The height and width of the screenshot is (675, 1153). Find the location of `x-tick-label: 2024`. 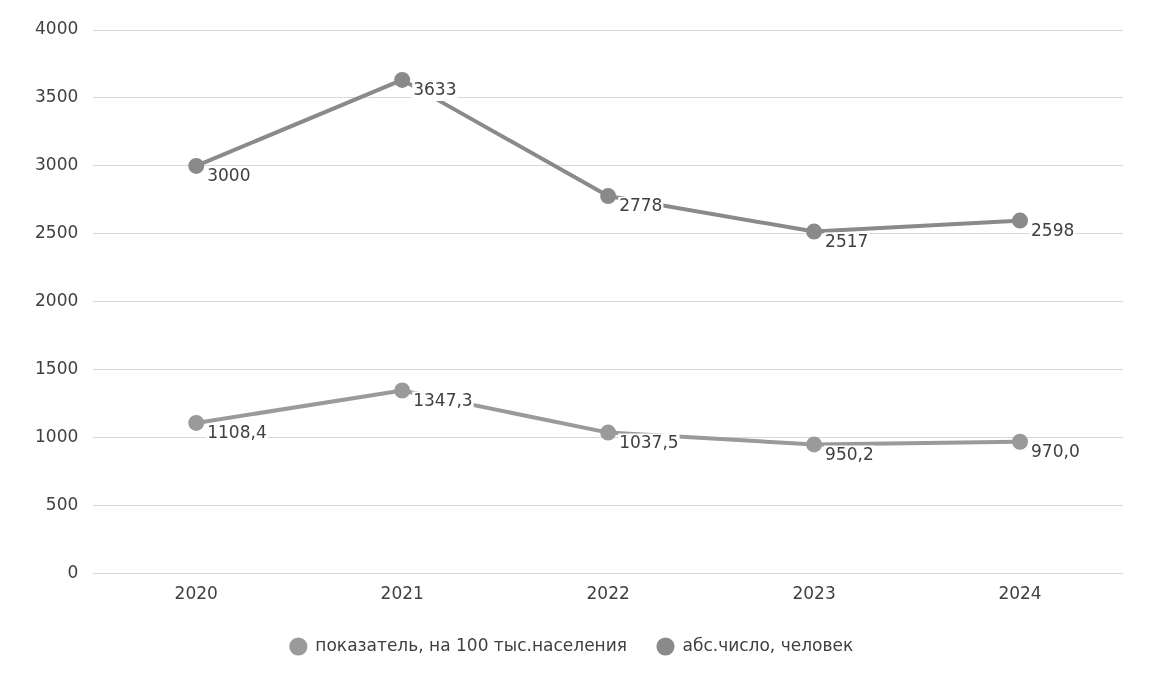

x-tick-label: 2024 is located at coordinates (1020, 593).